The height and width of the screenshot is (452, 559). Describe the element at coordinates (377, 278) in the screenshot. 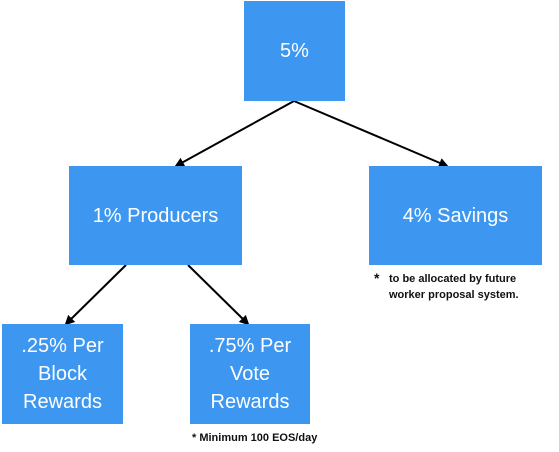

I see `savings-footnote-asterisk: *` at that location.